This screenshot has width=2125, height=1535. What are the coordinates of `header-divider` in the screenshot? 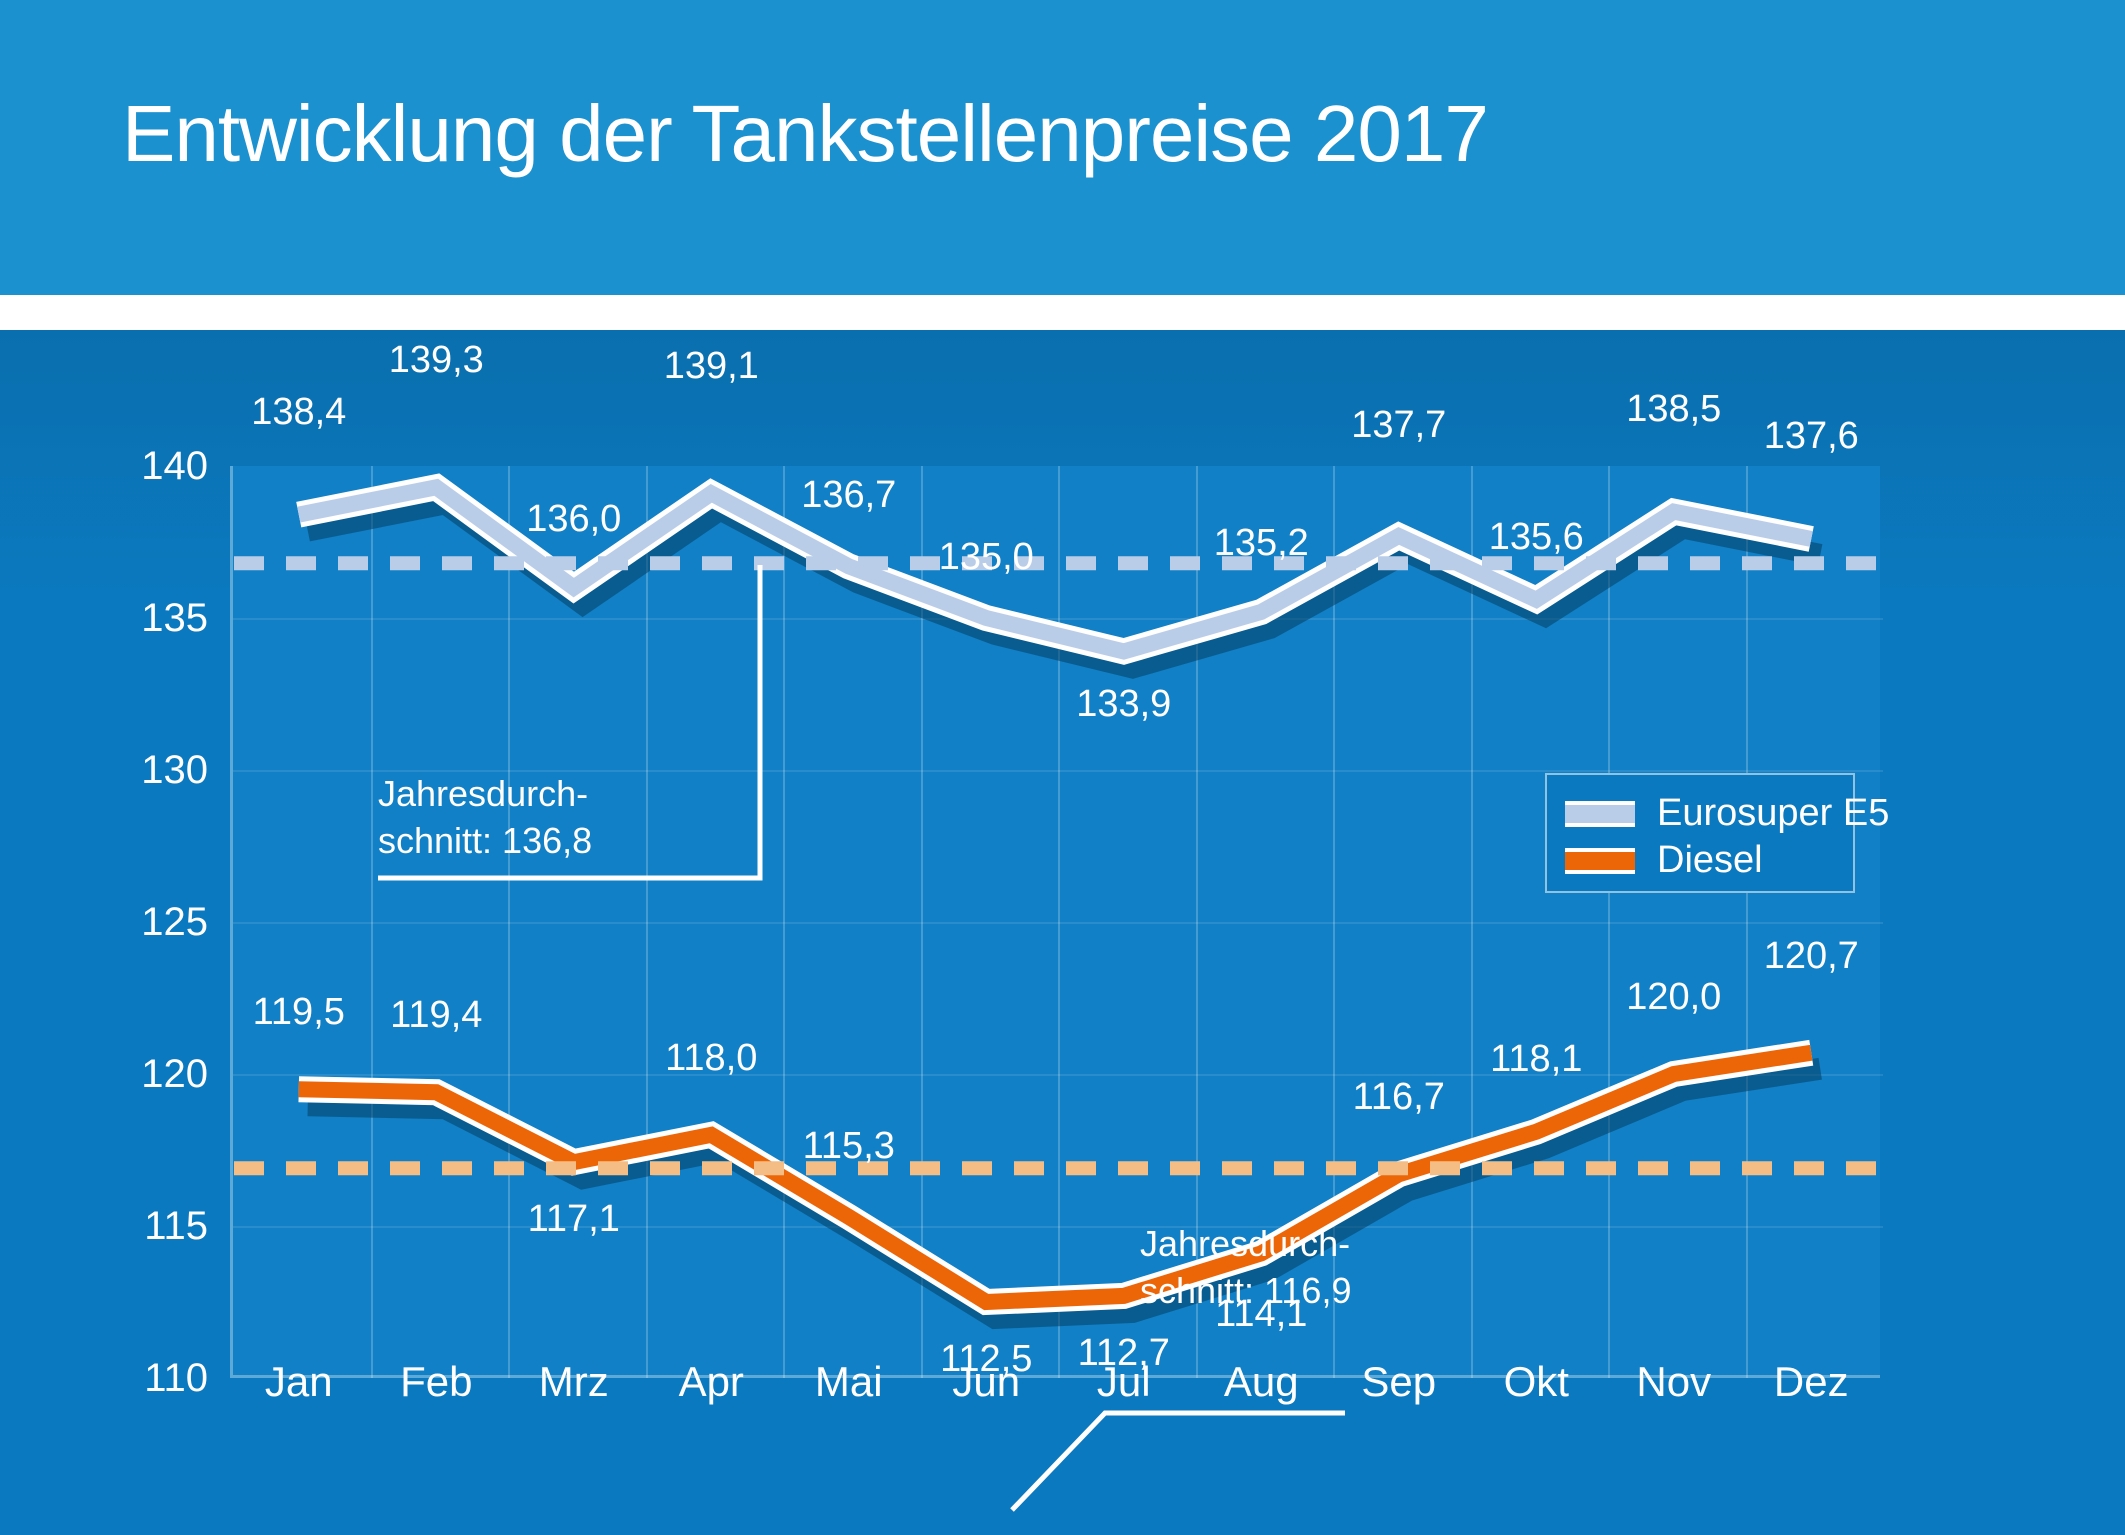 It's located at (1062, 312).